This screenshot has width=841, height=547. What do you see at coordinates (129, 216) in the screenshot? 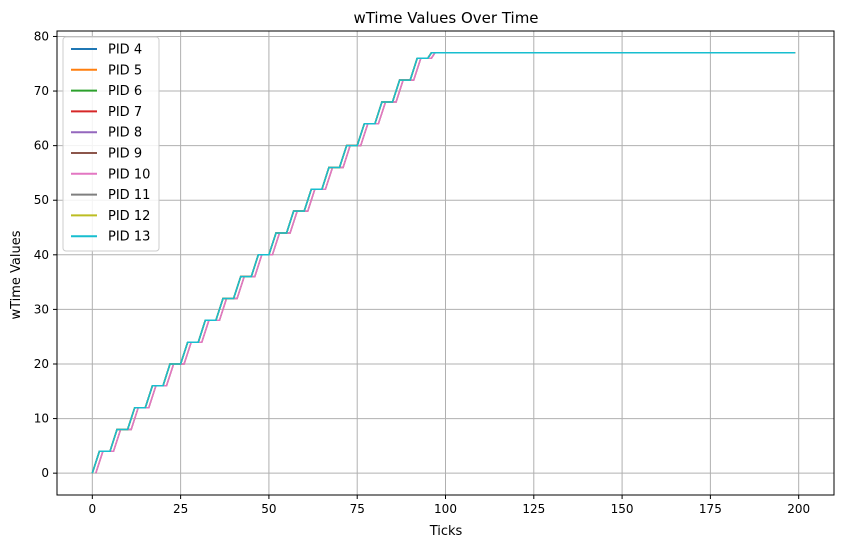
I see `legend-label: PID 12` at bounding box center [129, 216].